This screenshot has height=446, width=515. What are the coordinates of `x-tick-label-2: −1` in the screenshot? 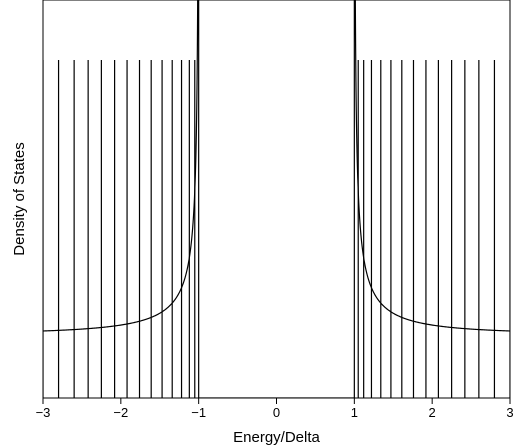 It's located at (198, 412).